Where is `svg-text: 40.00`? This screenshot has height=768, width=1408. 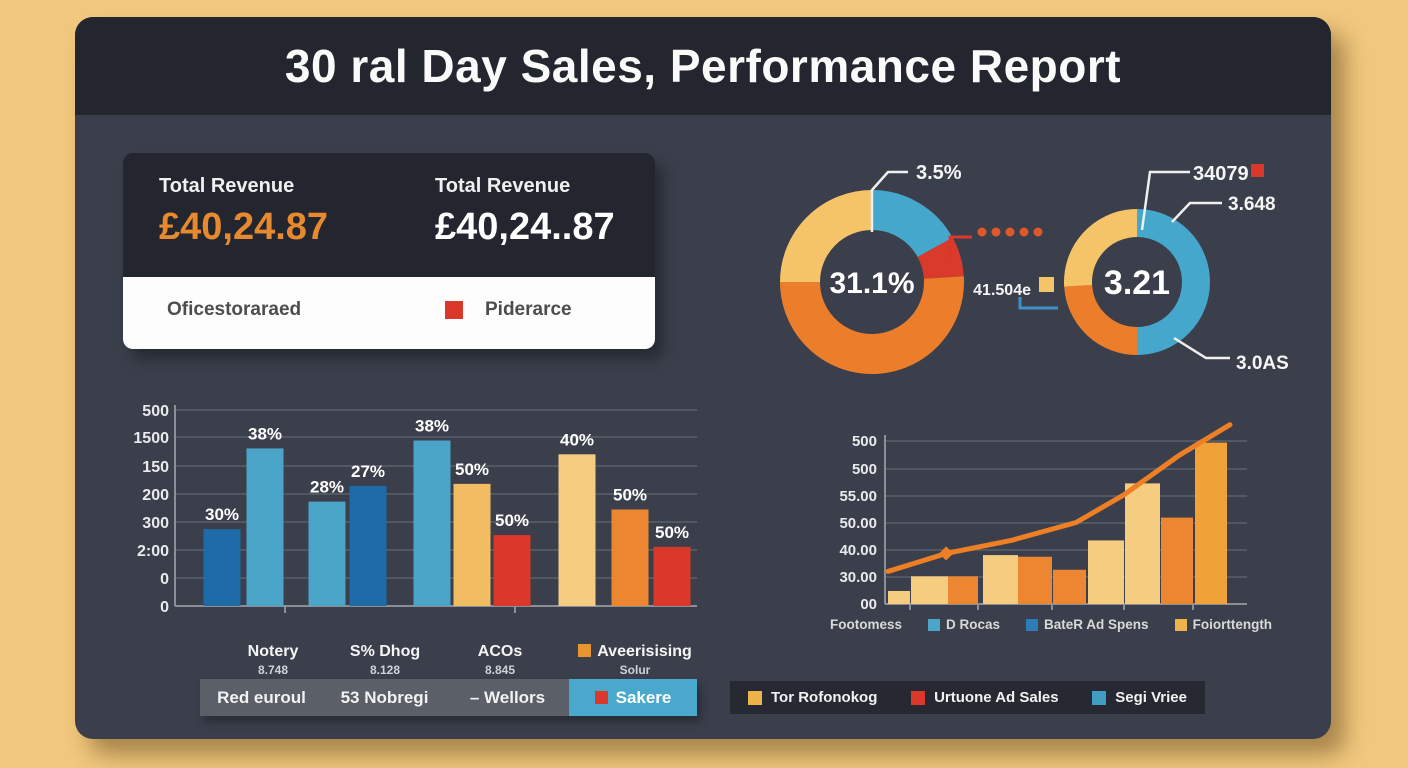
svg-text: 40.00 is located at coordinates (858, 550).